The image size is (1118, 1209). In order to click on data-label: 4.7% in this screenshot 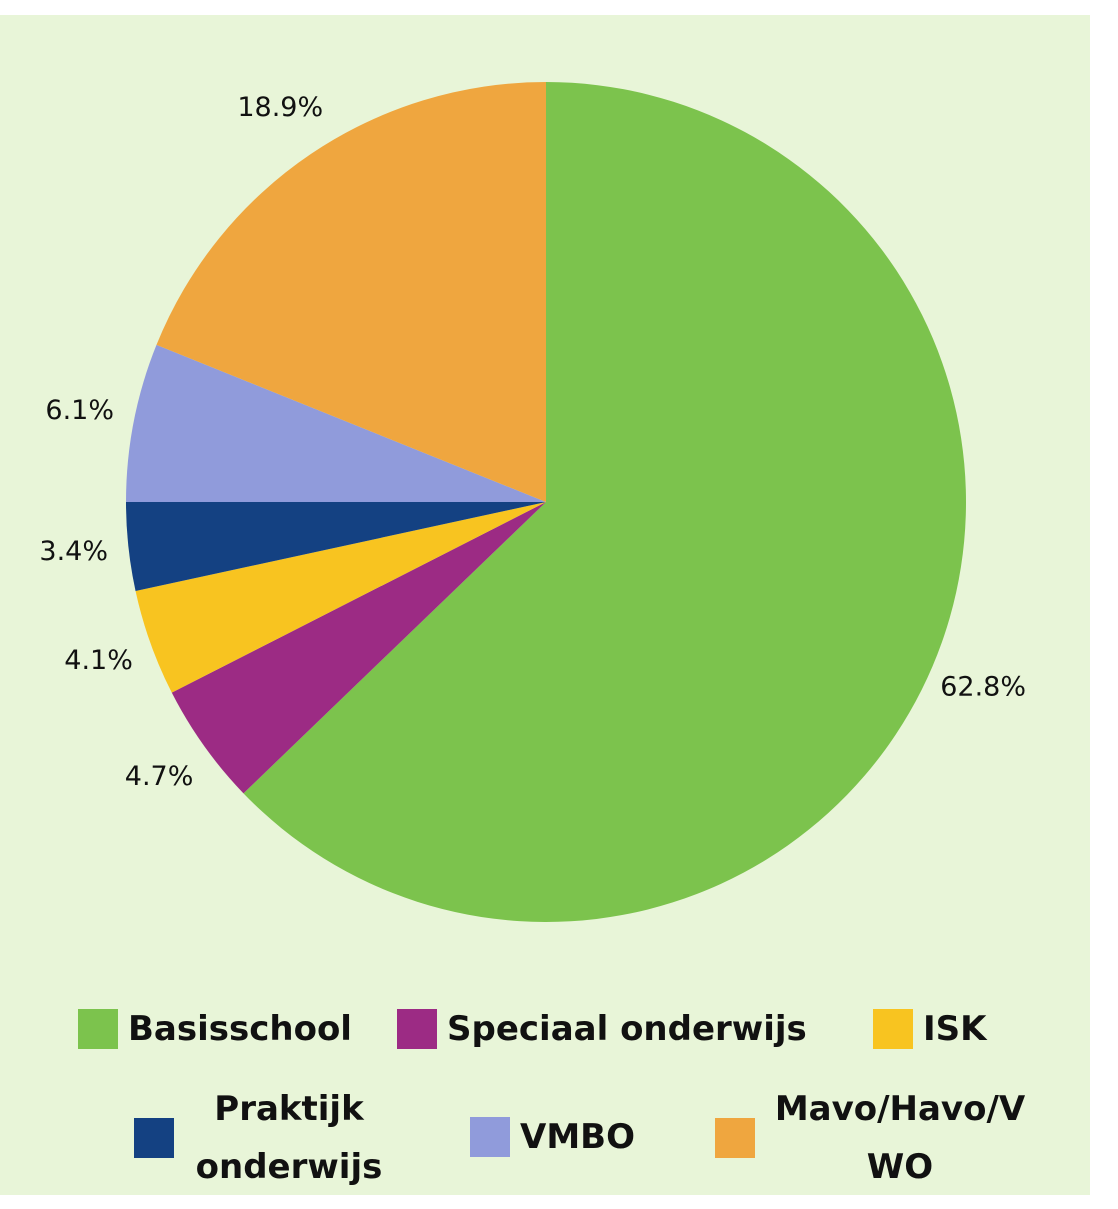, I will do `click(159, 776)`.